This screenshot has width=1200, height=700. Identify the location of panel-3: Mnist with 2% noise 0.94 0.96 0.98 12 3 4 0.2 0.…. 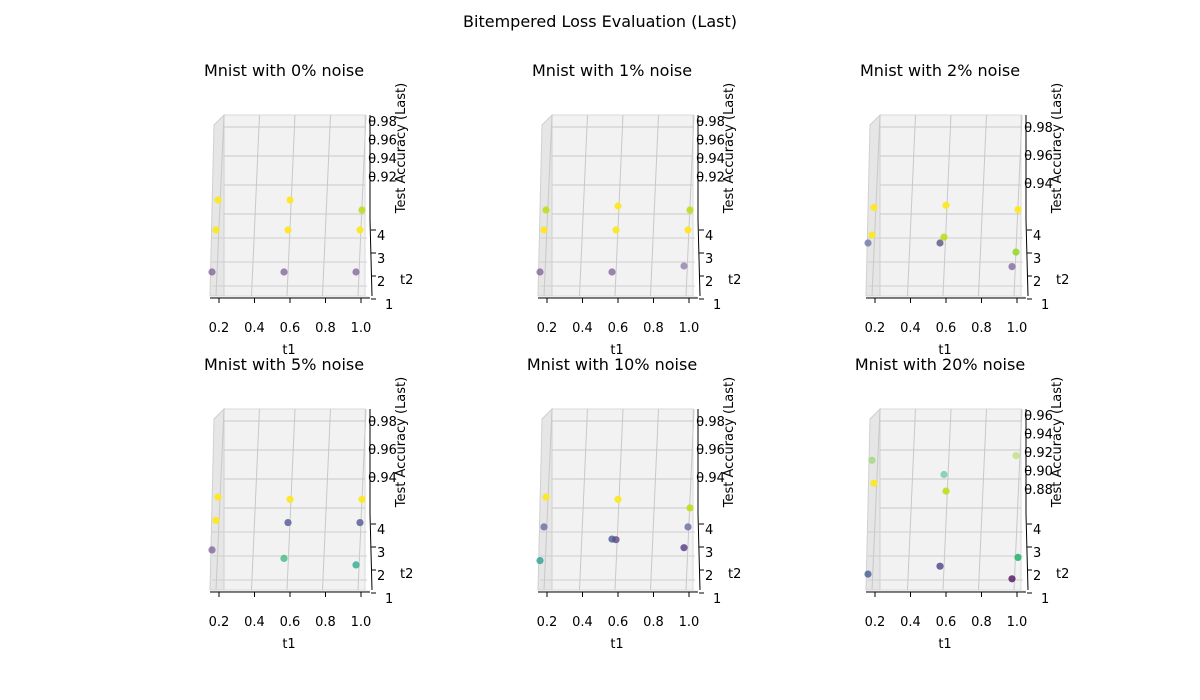
(964, 209).